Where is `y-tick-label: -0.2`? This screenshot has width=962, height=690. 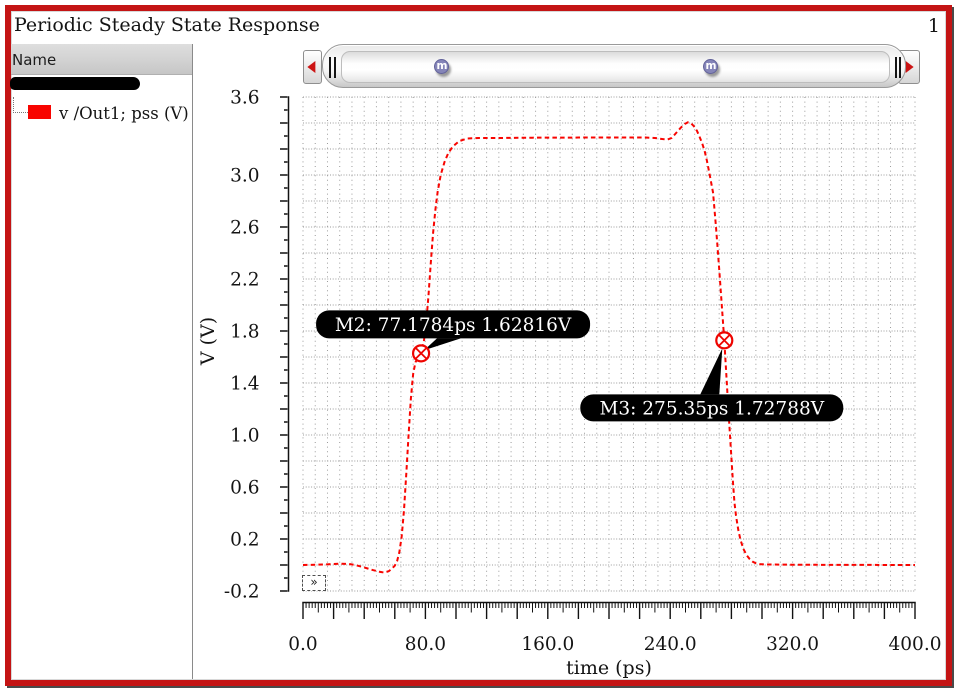 y-tick-label: -0.2 is located at coordinates (242, 592).